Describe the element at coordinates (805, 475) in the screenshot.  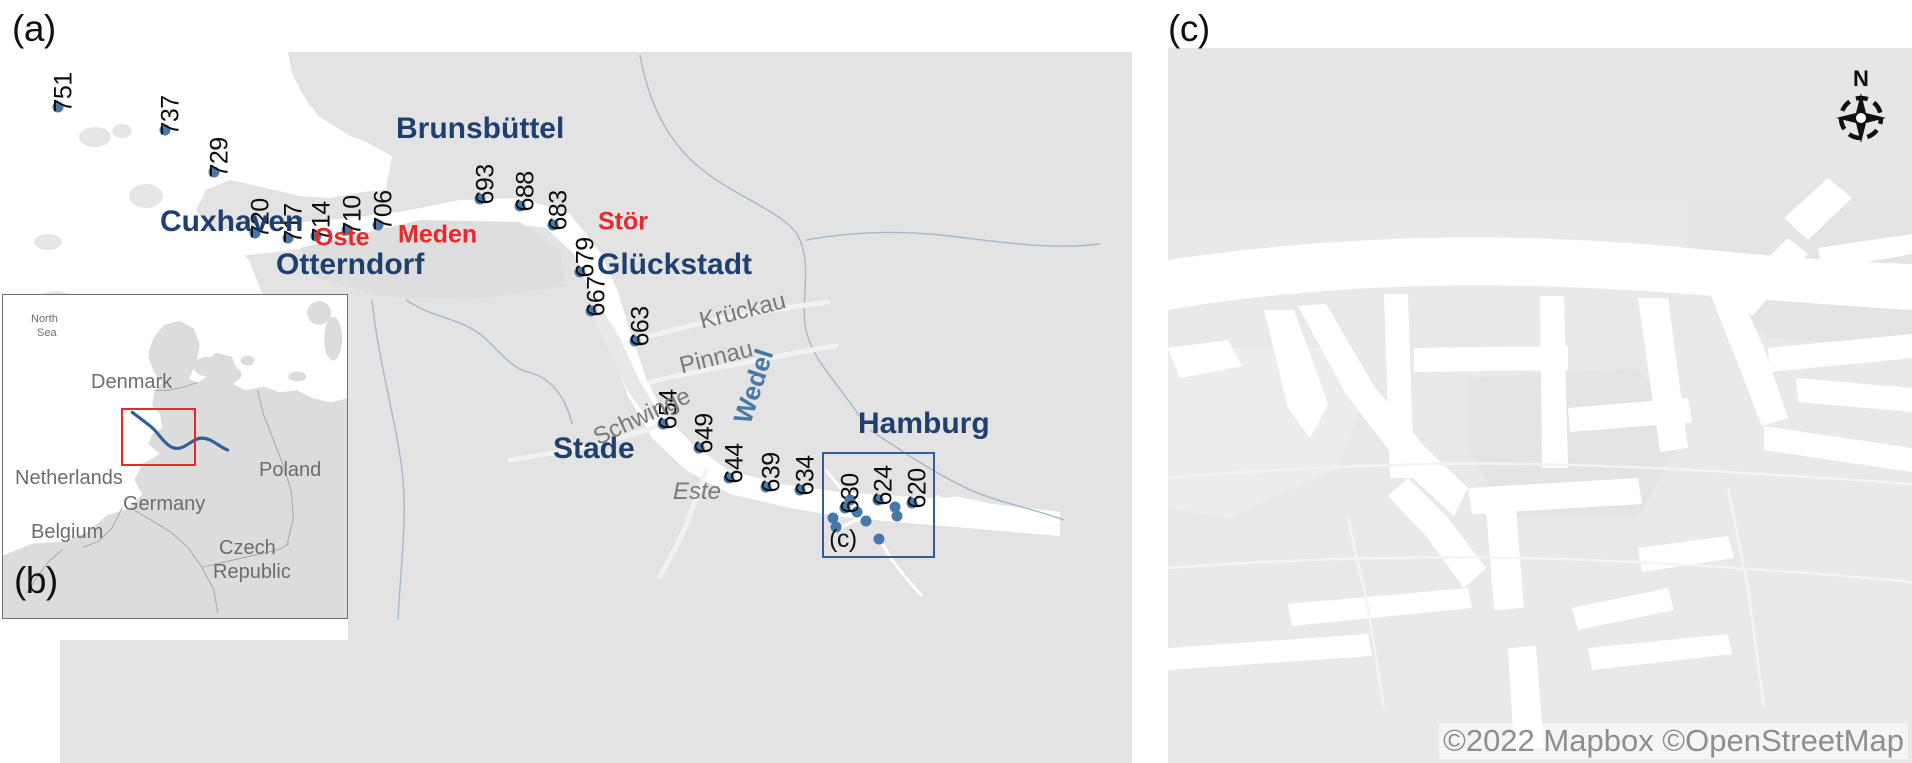
I see `station-label: 634` at that location.